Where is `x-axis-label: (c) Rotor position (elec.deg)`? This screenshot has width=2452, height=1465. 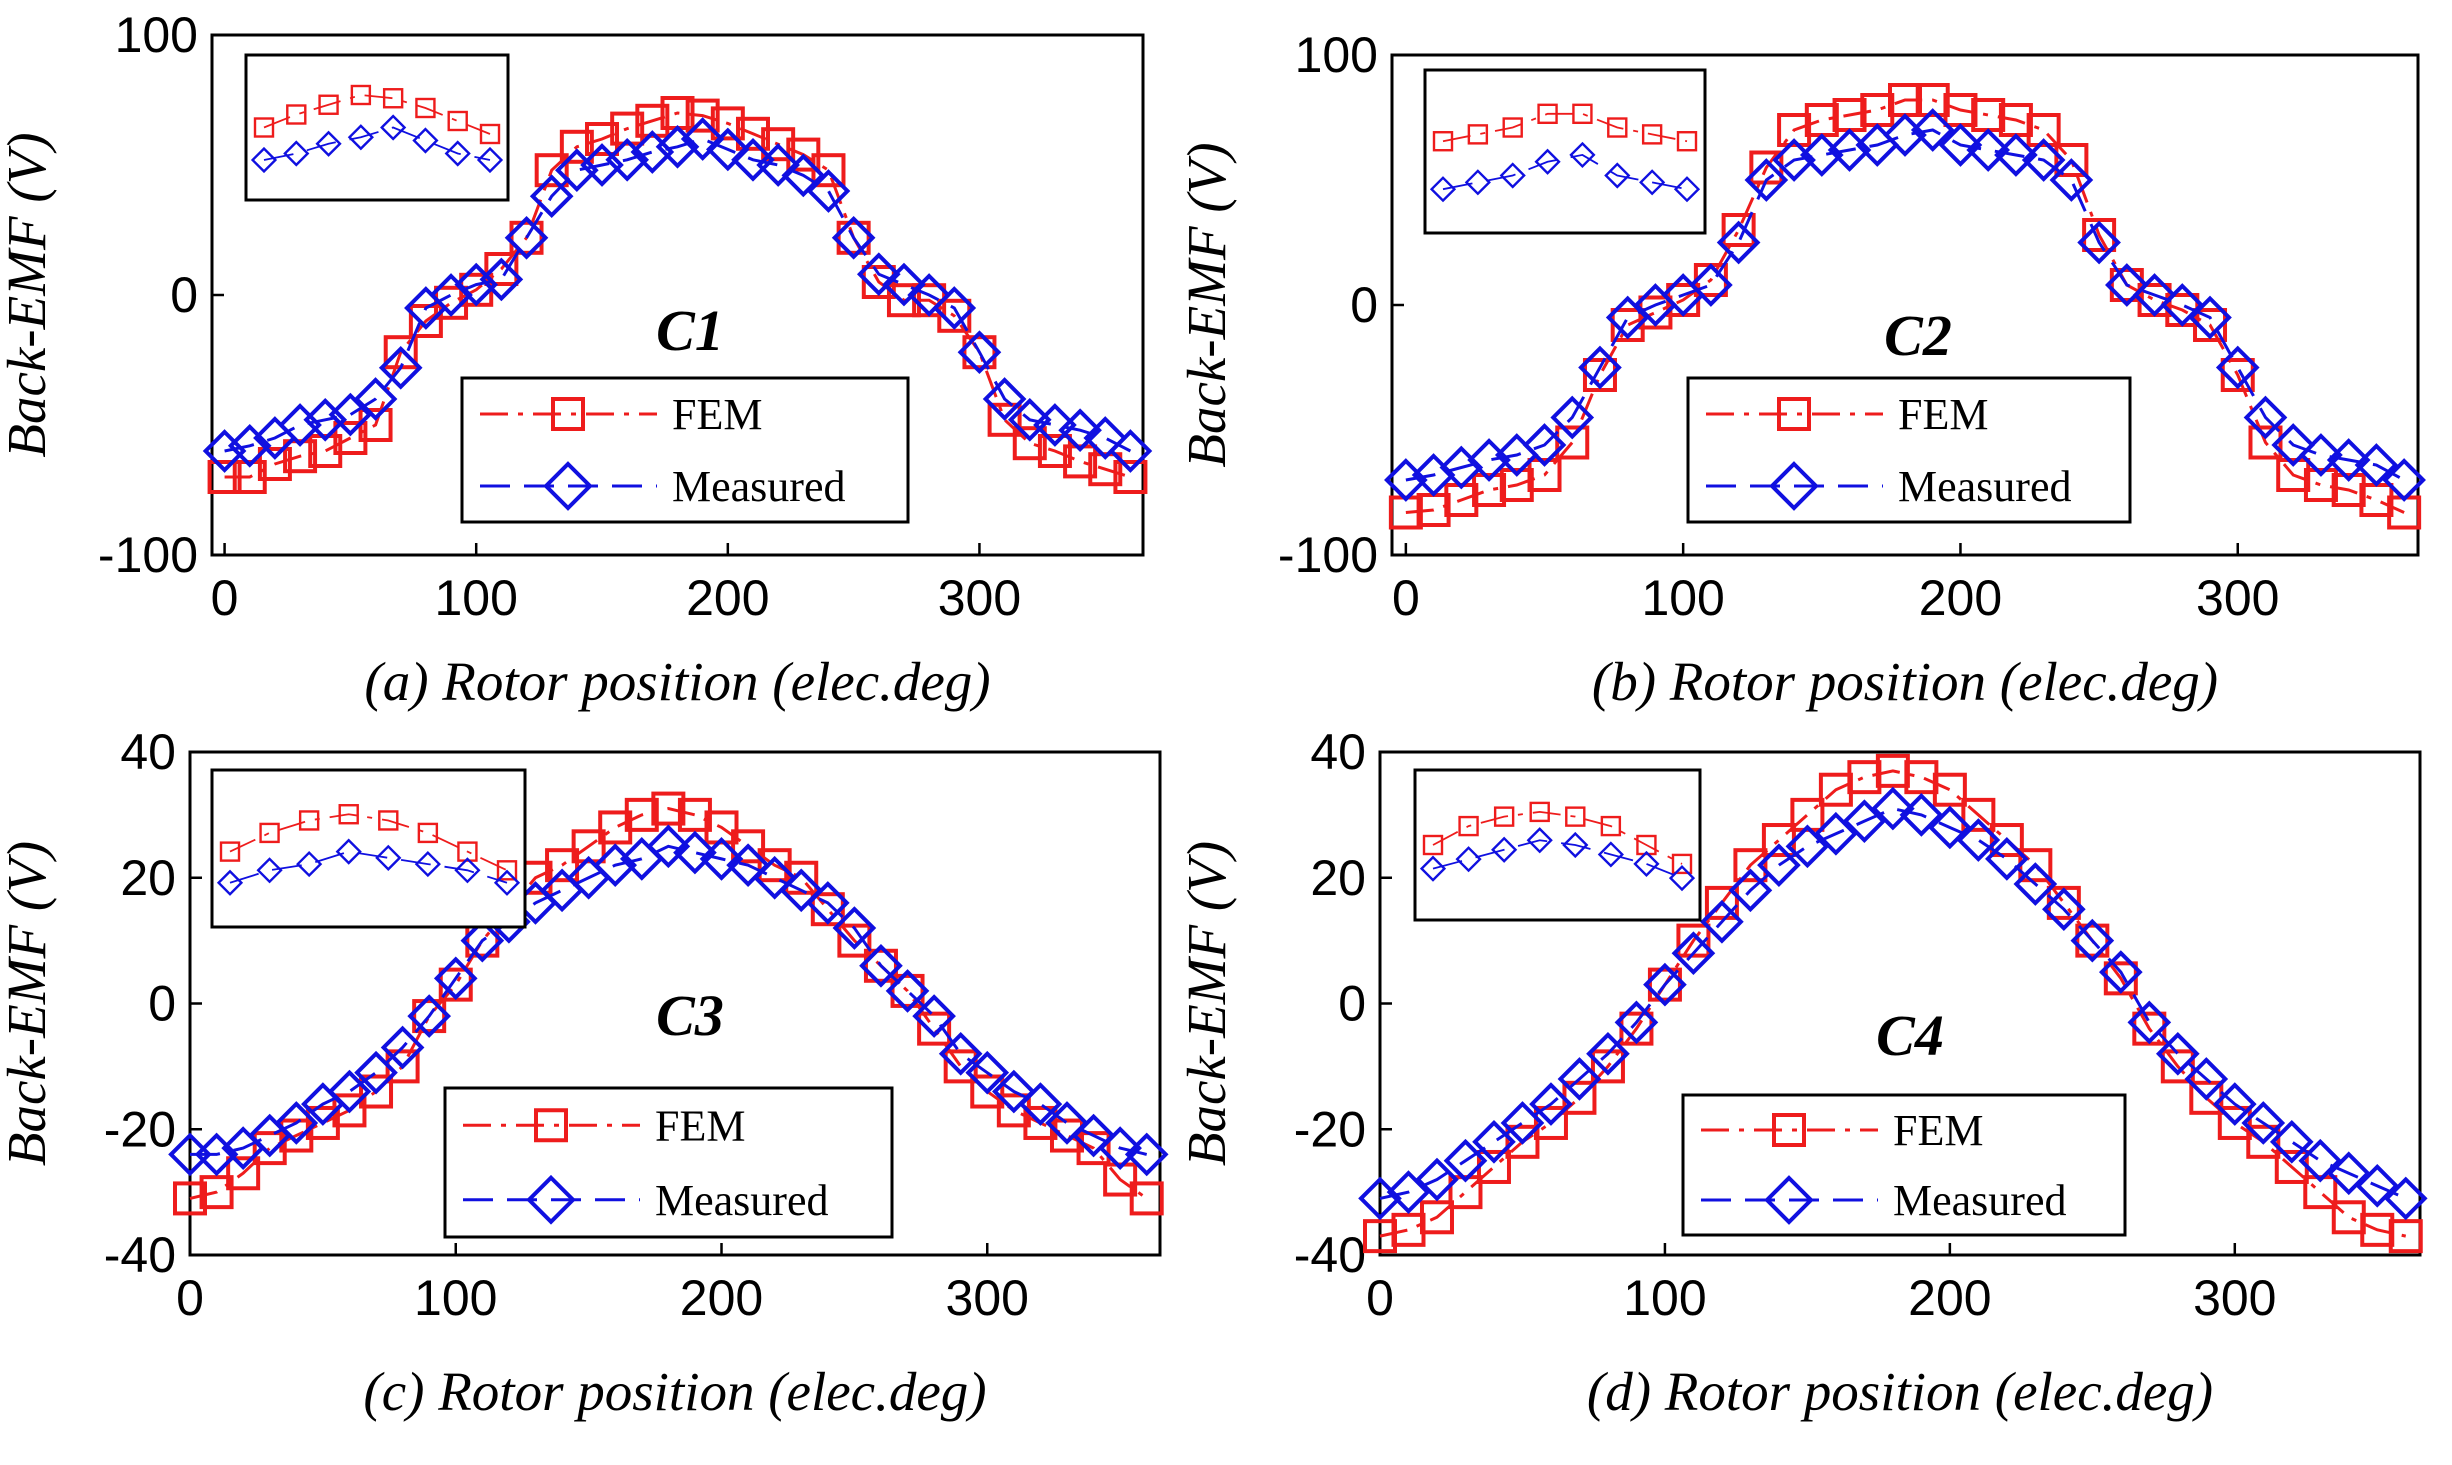 x-axis-label: (c) Rotor position (elec.deg) is located at coordinates (674, 1391).